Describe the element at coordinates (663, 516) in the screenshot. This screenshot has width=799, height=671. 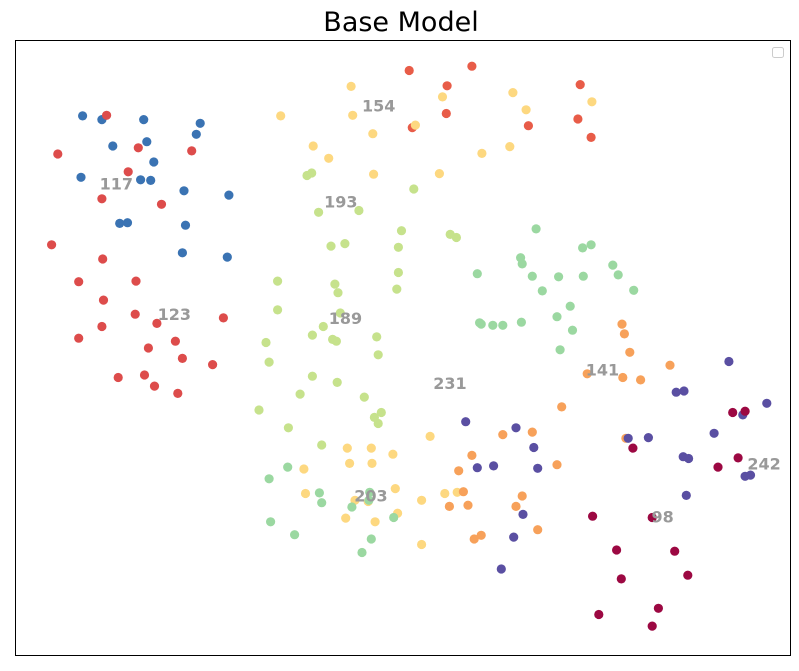
I see `cluster-label-98: 98` at that location.